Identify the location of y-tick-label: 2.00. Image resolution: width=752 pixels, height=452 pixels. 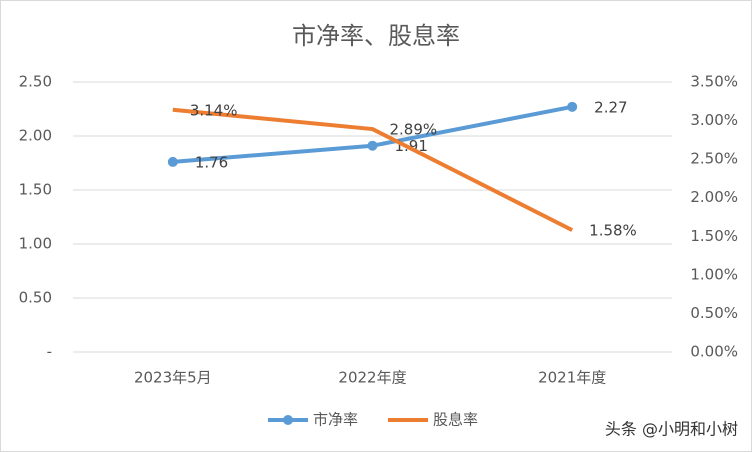
(35, 136).